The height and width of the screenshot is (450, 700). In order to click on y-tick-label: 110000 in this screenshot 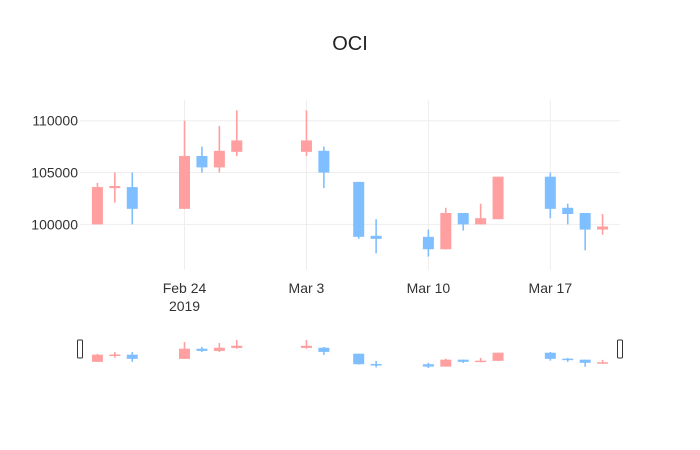, I will do `click(55, 121)`.